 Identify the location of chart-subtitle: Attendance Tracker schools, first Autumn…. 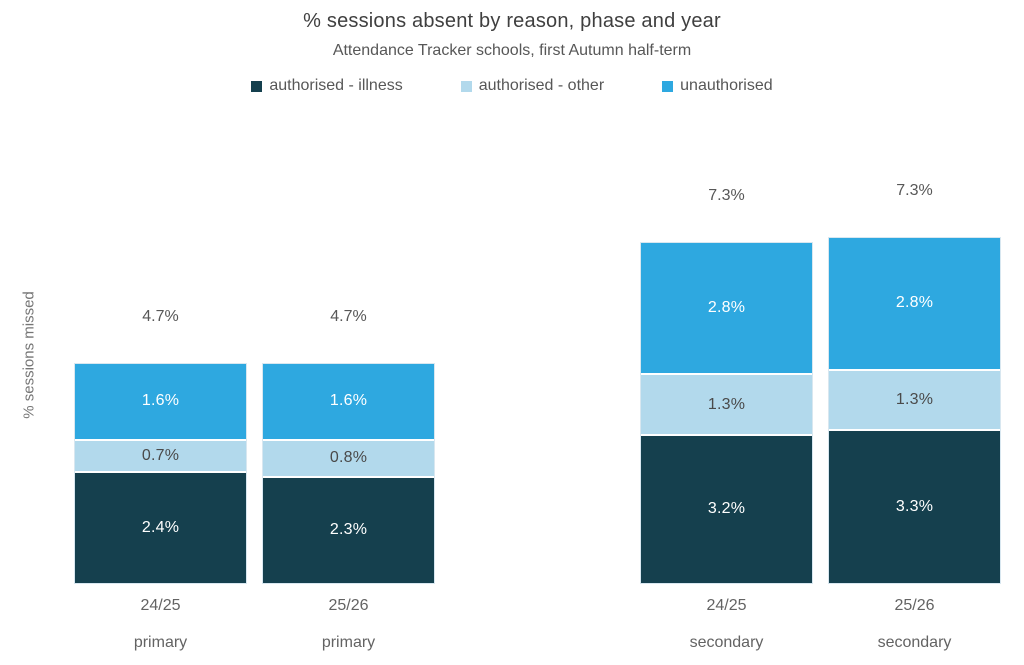
(512, 50).